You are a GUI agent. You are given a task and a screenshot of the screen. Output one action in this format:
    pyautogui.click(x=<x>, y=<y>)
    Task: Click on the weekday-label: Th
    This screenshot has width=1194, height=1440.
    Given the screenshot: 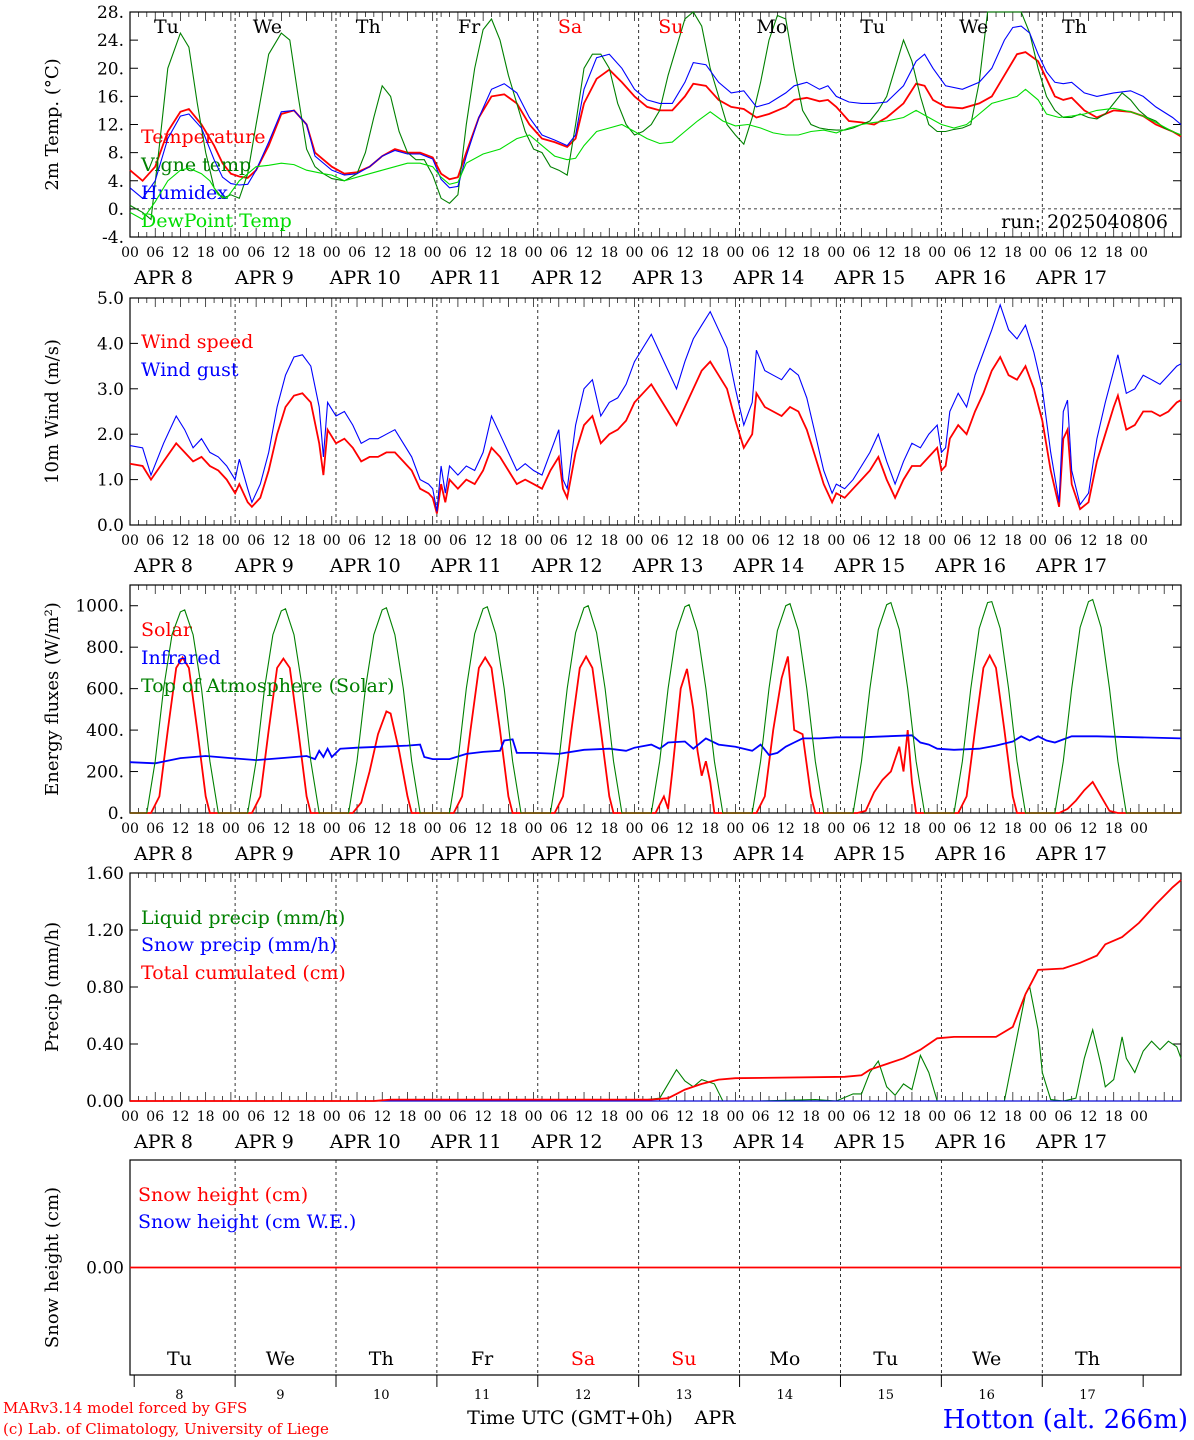 What is the action you would take?
    pyautogui.click(x=1074, y=27)
    